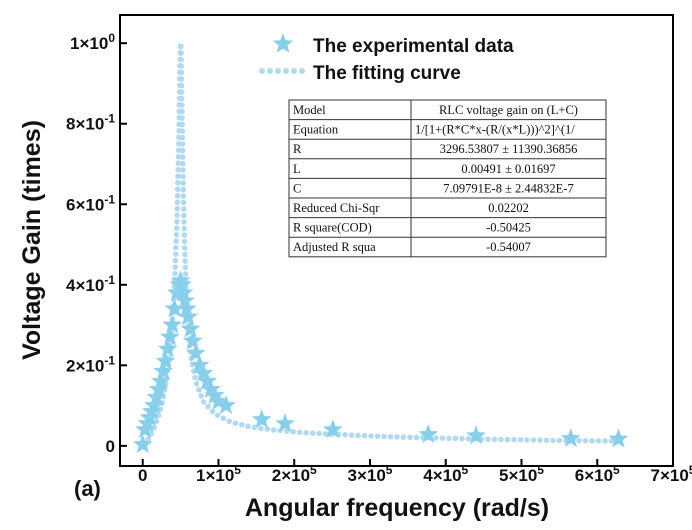  Describe the element at coordinates (297, 149) in the screenshot. I see `table-cell-label: R` at that location.